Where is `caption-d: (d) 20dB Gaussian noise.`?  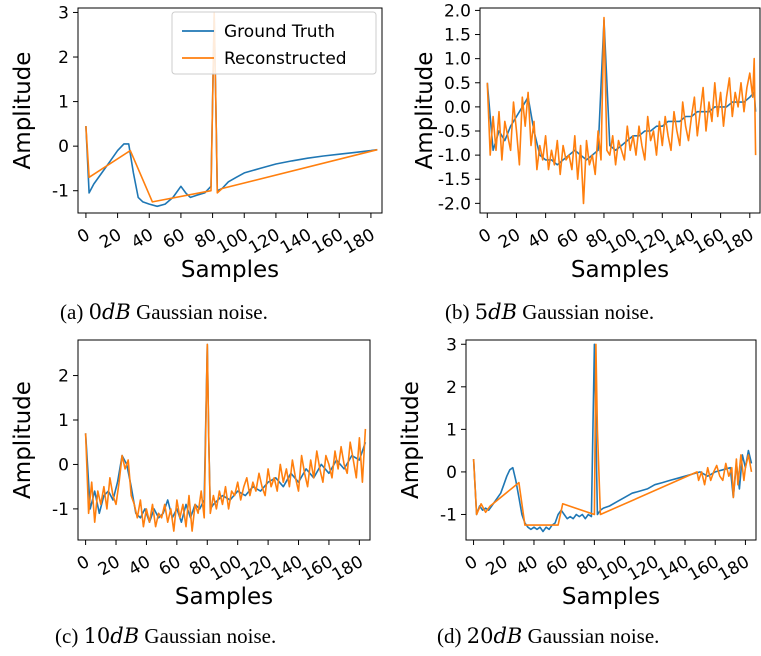 caption-d: (d) 20dB Gaussian noise. is located at coordinates (548, 636).